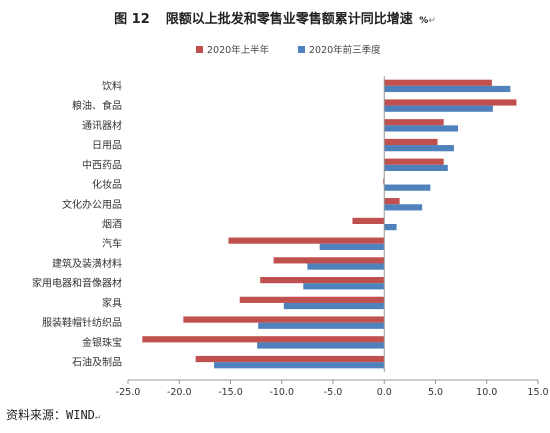 This screenshot has width=550, height=433. What do you see at coordinates (289, 19) in the screenshot?
I see `title-text: 限额以上批发和零售业零售额累计同比增速` at bounding box center [289, 19].